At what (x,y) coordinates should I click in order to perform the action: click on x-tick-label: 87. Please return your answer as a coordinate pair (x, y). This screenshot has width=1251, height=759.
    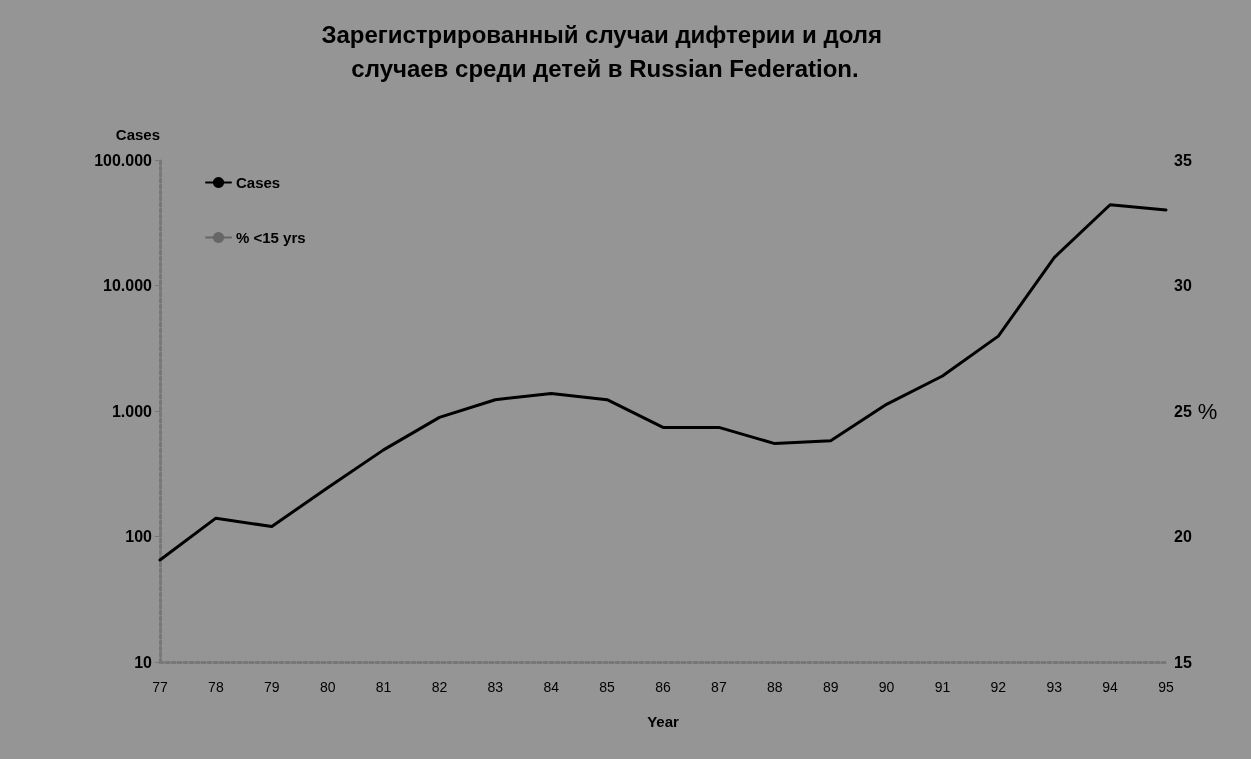
    Looking at the image, I should click on (719, 687).